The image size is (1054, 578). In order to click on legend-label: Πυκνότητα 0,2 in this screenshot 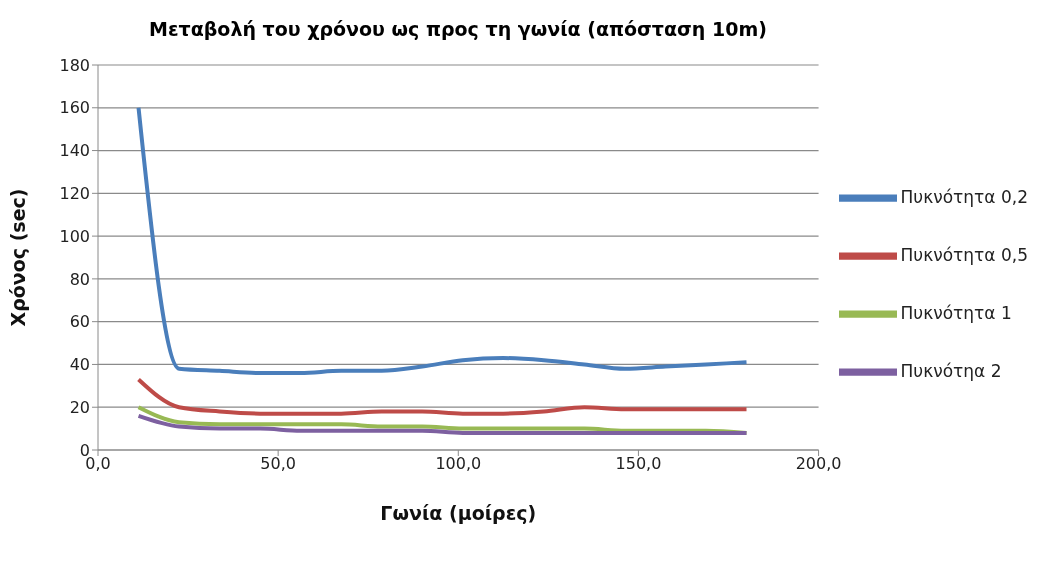, I will do `click(964, 197)`.